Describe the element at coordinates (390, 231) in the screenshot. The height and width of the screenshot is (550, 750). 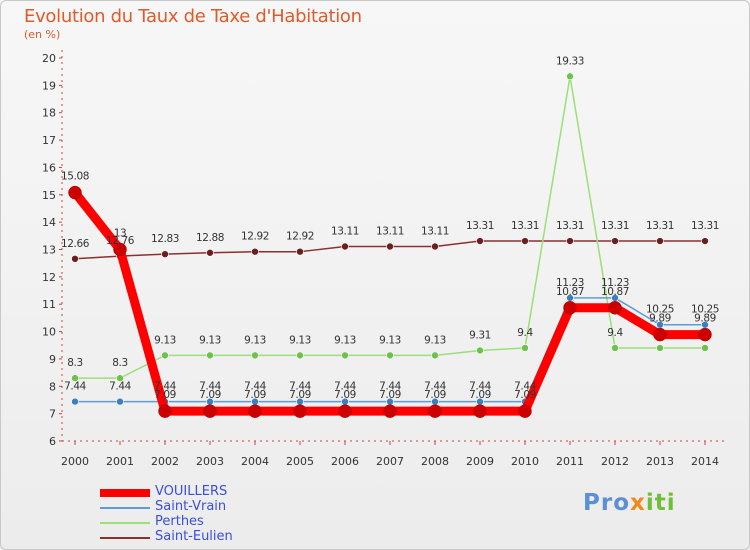
I see `data-label: 13.11` at that location.